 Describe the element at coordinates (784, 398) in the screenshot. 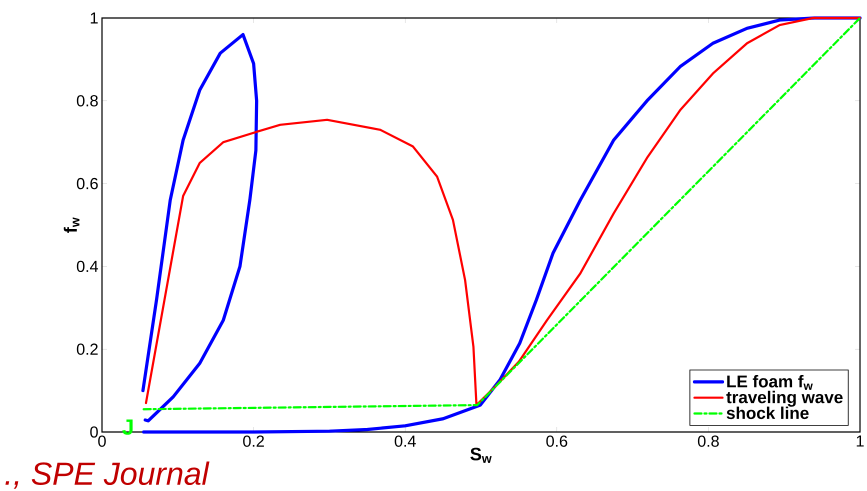

I see `legend-label: traveling wave` at that location.